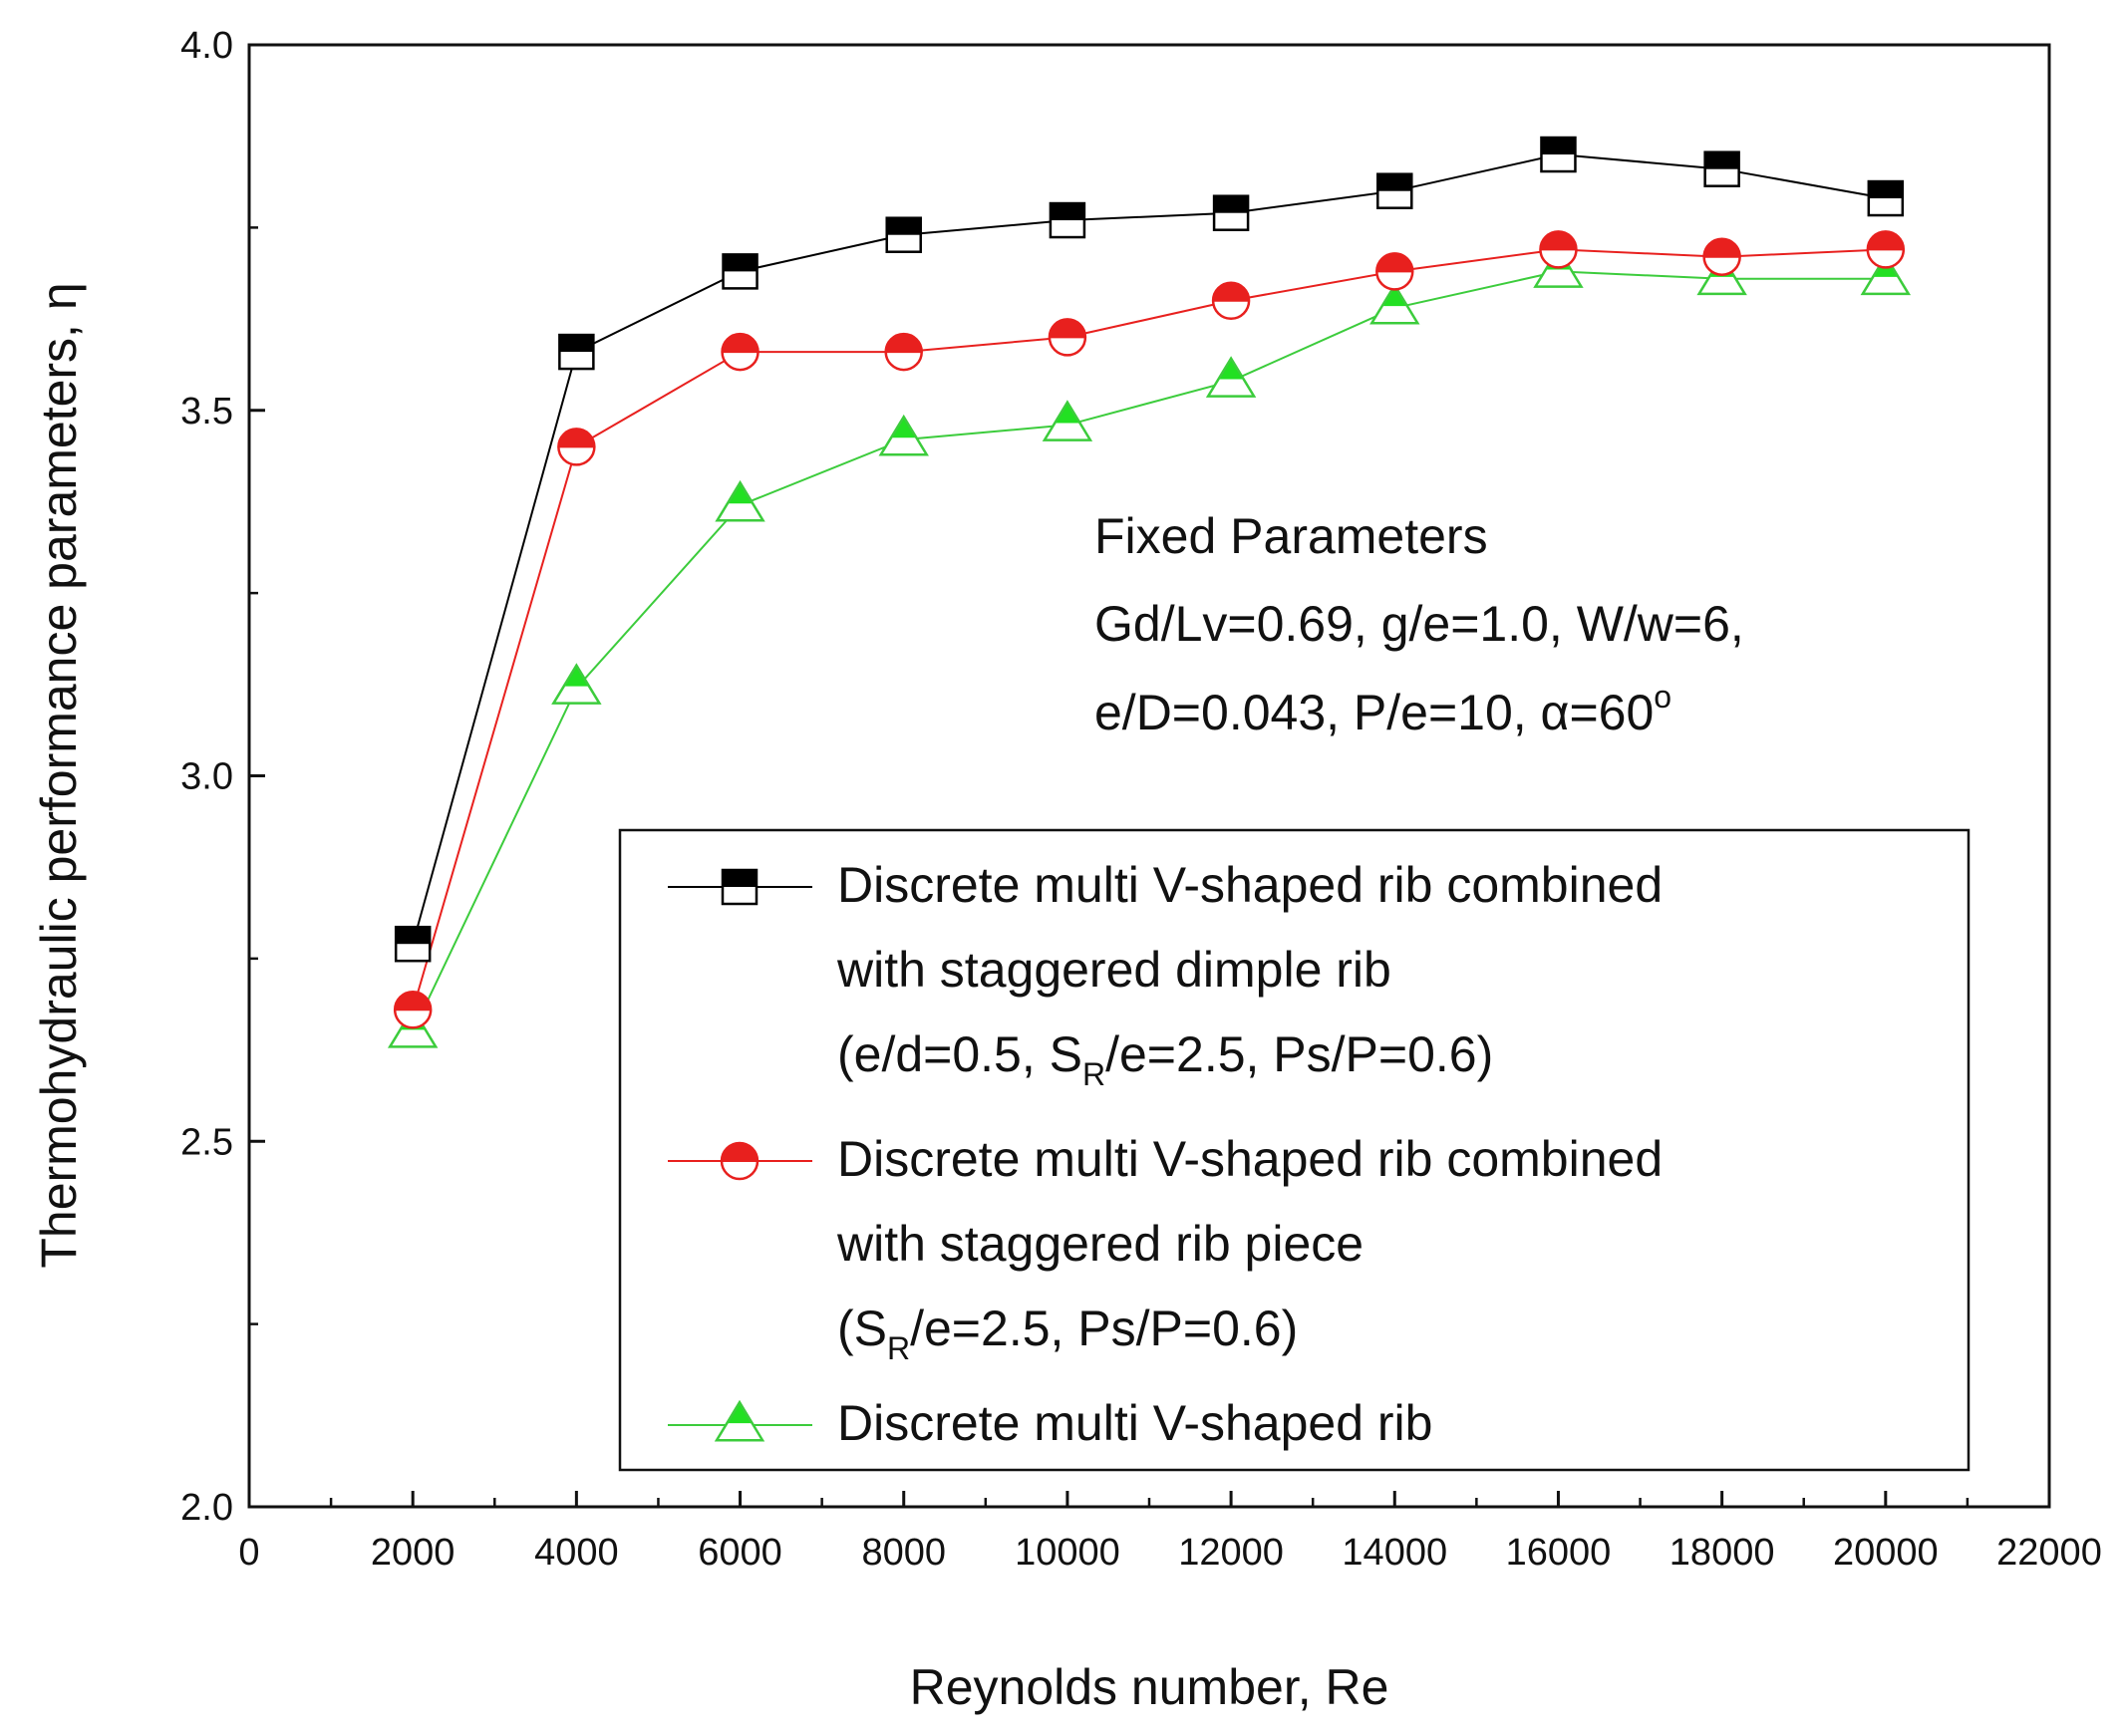  I want to click on x-tick-label: 16000, so click(1559, 1553).